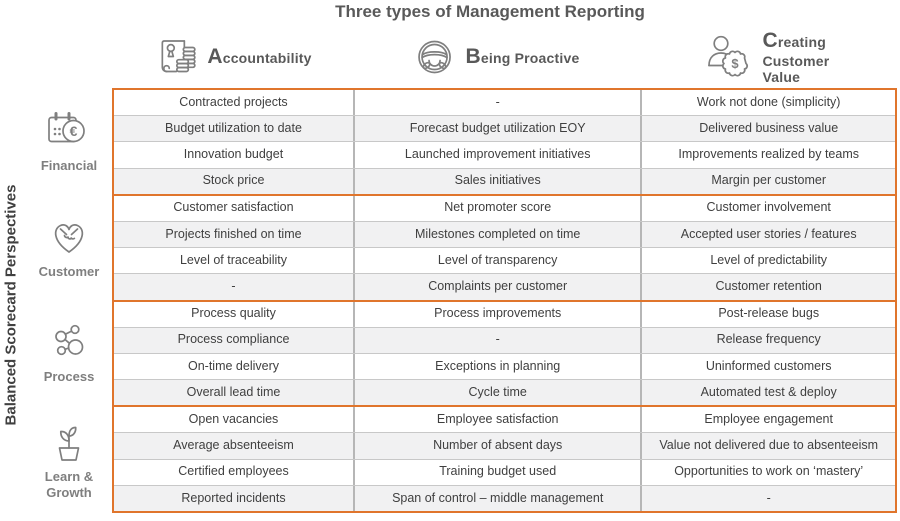  I want to click on column-header-label: Creating Customer Value, so click(796, 57).